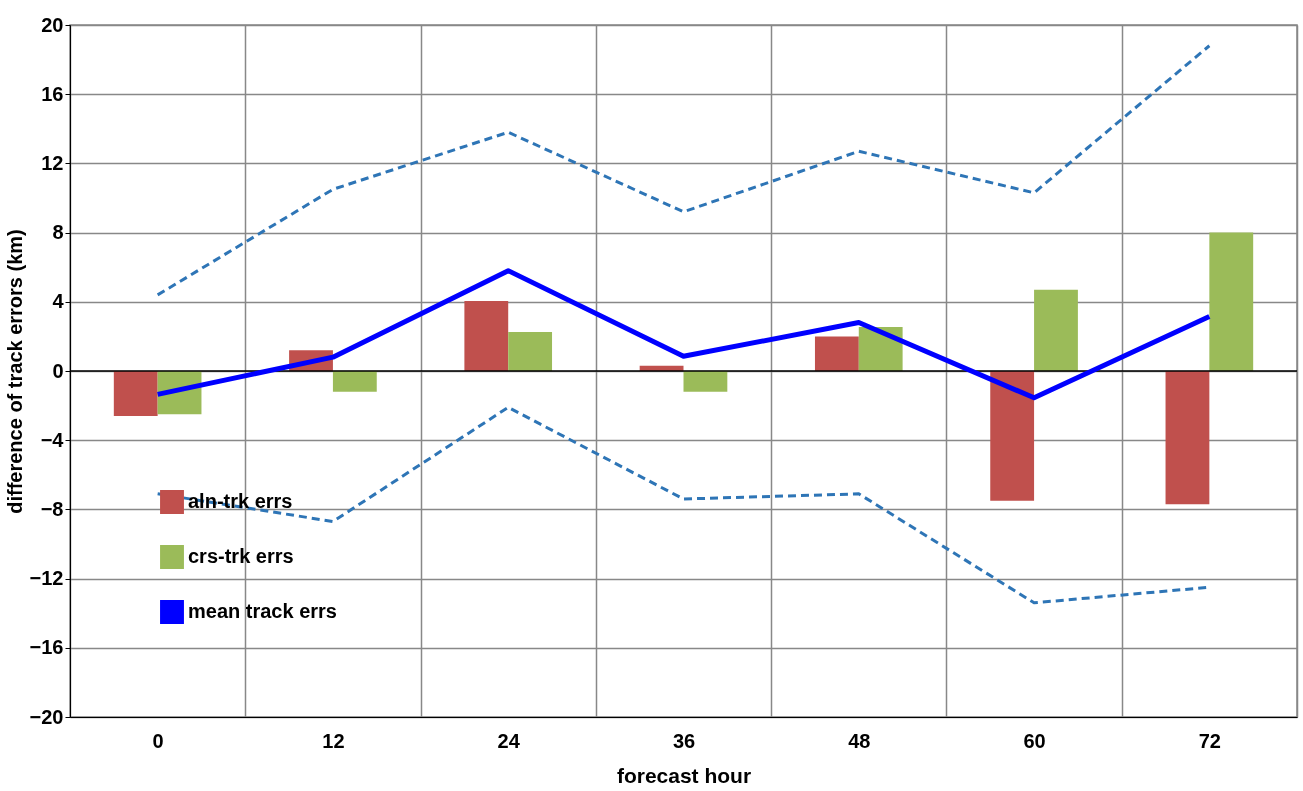 This screenshot has width=1303, height=791. What do you see at coordinates (684, 775) in the screenshot?
I see `x-axis-title: forecast hour` at bounding box center [684, 775].